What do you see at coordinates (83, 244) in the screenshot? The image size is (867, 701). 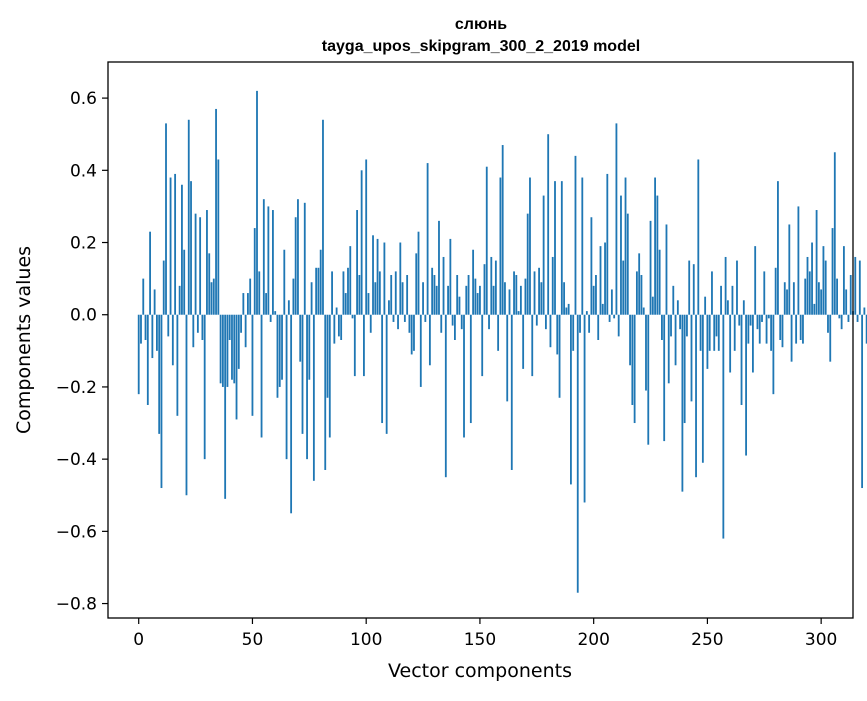 I see `y-tick-label: 0.2` at bounding box center [83, 244].